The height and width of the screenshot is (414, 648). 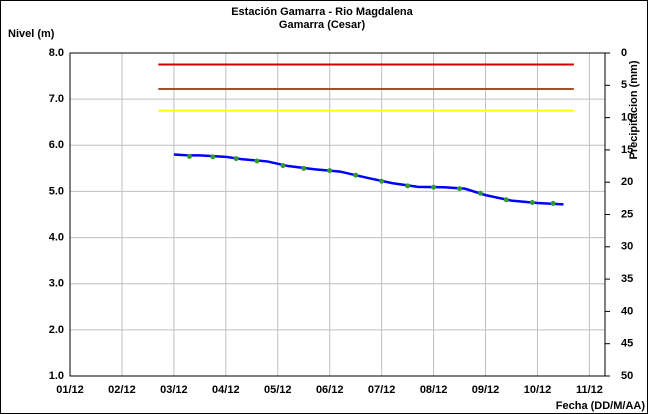 What do you see at coordinates (122, 390) in the screenshot?
I see `x-tick-label: 02/12` at bounding box center [122, 390].